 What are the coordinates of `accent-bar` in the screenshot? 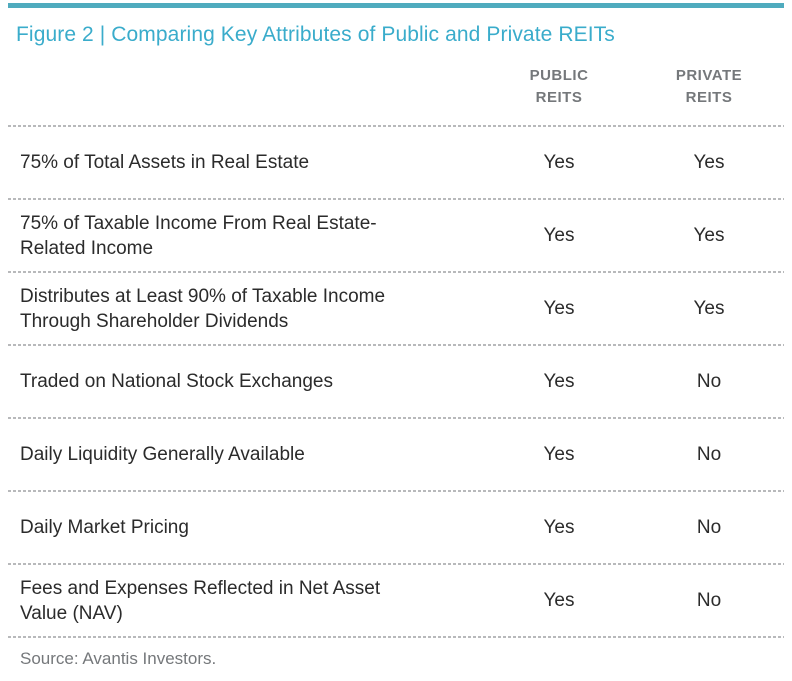 It's located at (396, 5).